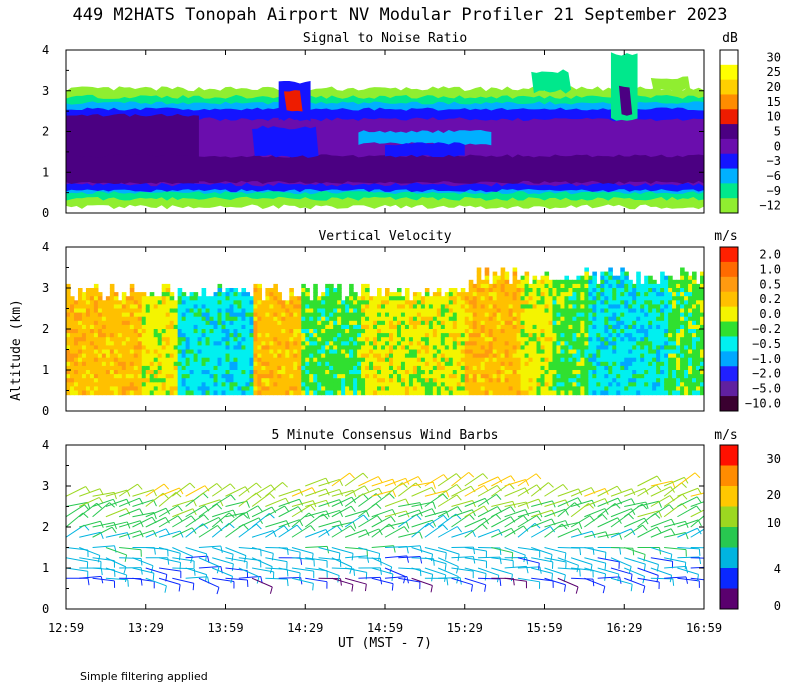  I want to click on y-tick-label: 4, so click(45, 50).